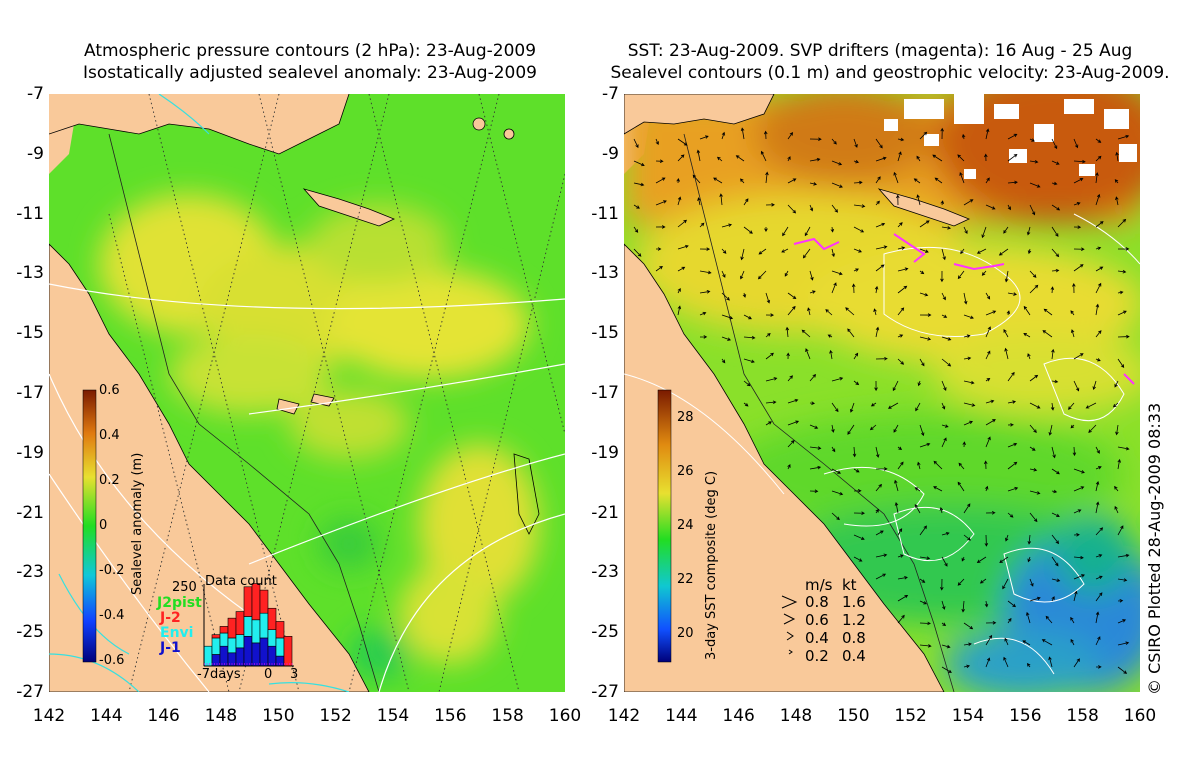 This screenshot has height=780, width=1200. What do you see at coordinates (849, 585) in the screenshot?
I see `vel-header-kt: kt` at bounding box center [849, 585].